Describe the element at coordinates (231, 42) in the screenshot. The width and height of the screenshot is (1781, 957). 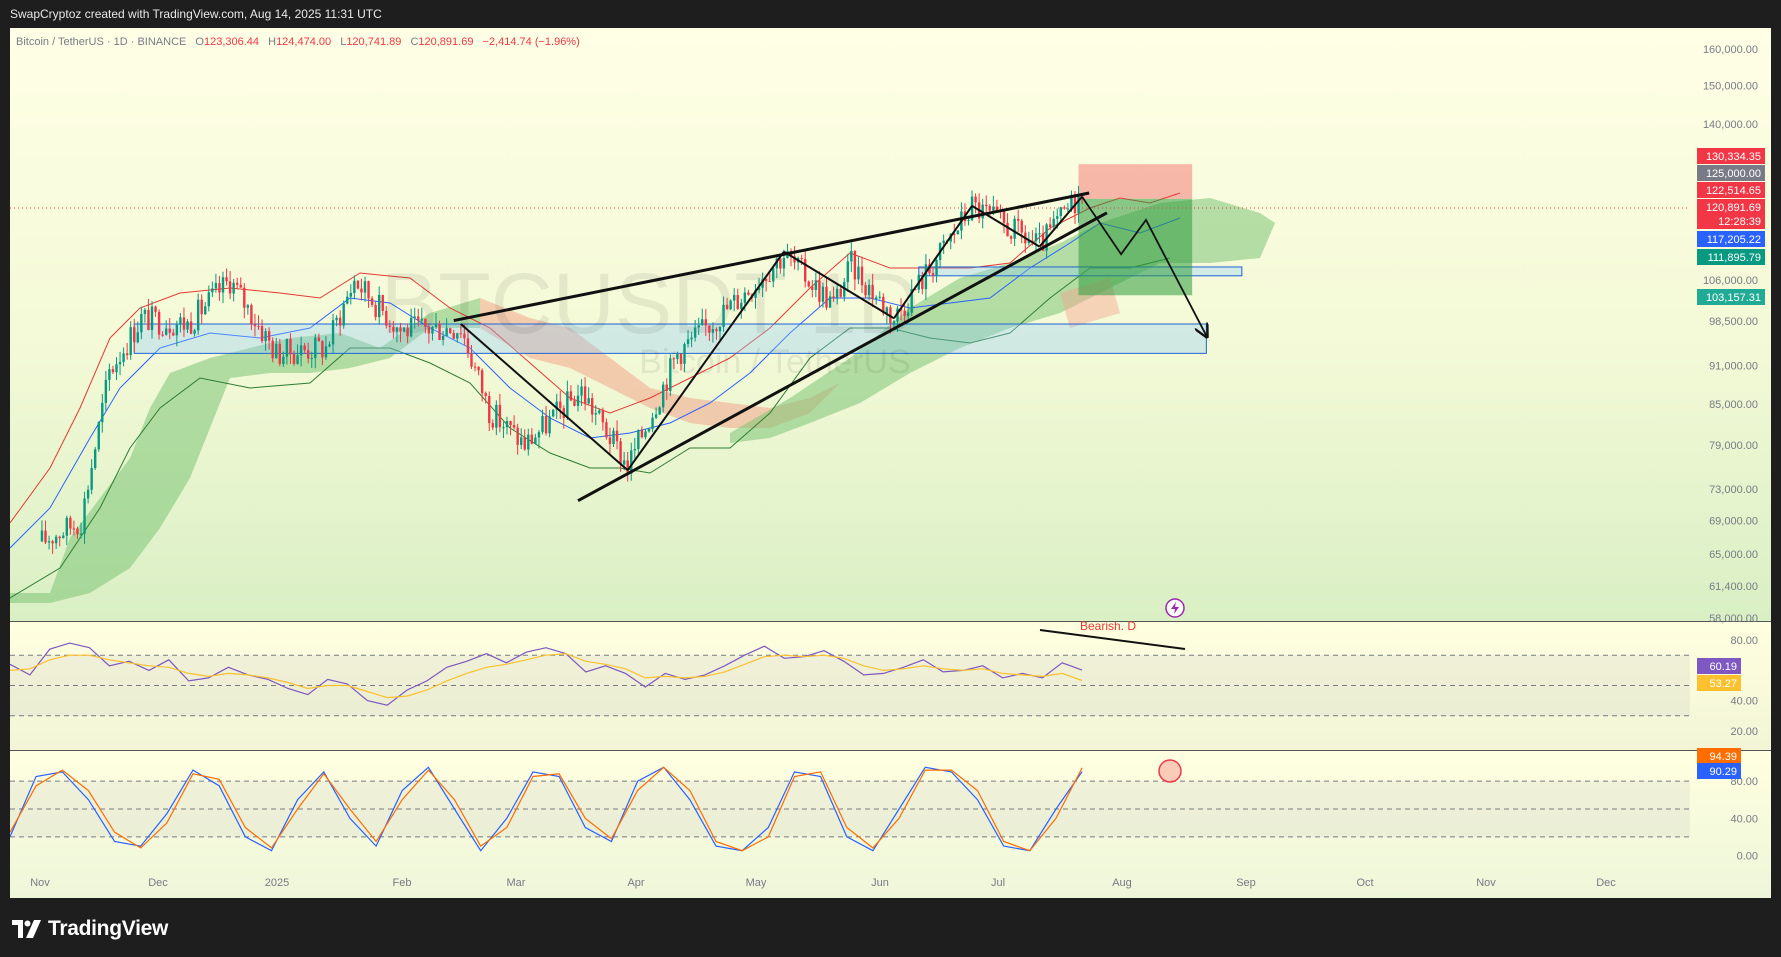
I see `open-value: 123,306.44` at that location.